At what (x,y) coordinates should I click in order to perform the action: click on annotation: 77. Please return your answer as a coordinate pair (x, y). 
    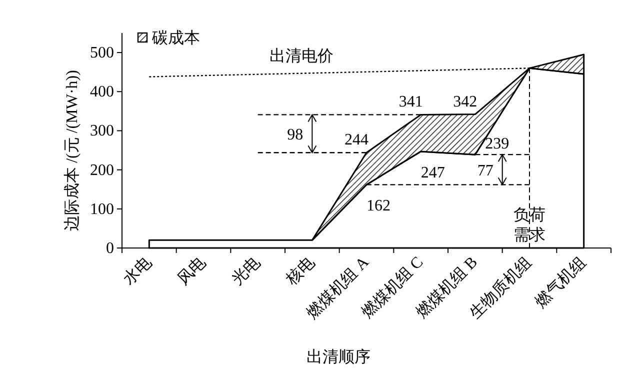
    Looking at the image, I should click on (485, 171).